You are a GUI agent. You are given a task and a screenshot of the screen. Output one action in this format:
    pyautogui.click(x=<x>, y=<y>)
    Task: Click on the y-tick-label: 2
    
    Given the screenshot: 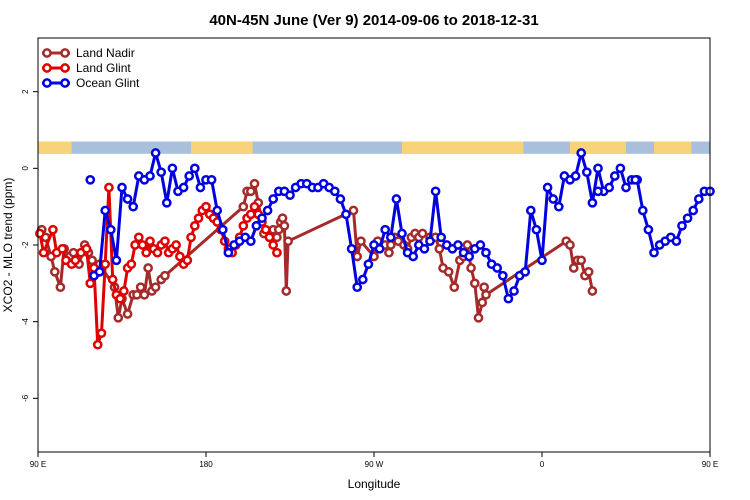 What is the action you would take?
    pyautogui.click(x=25, y=91)
    